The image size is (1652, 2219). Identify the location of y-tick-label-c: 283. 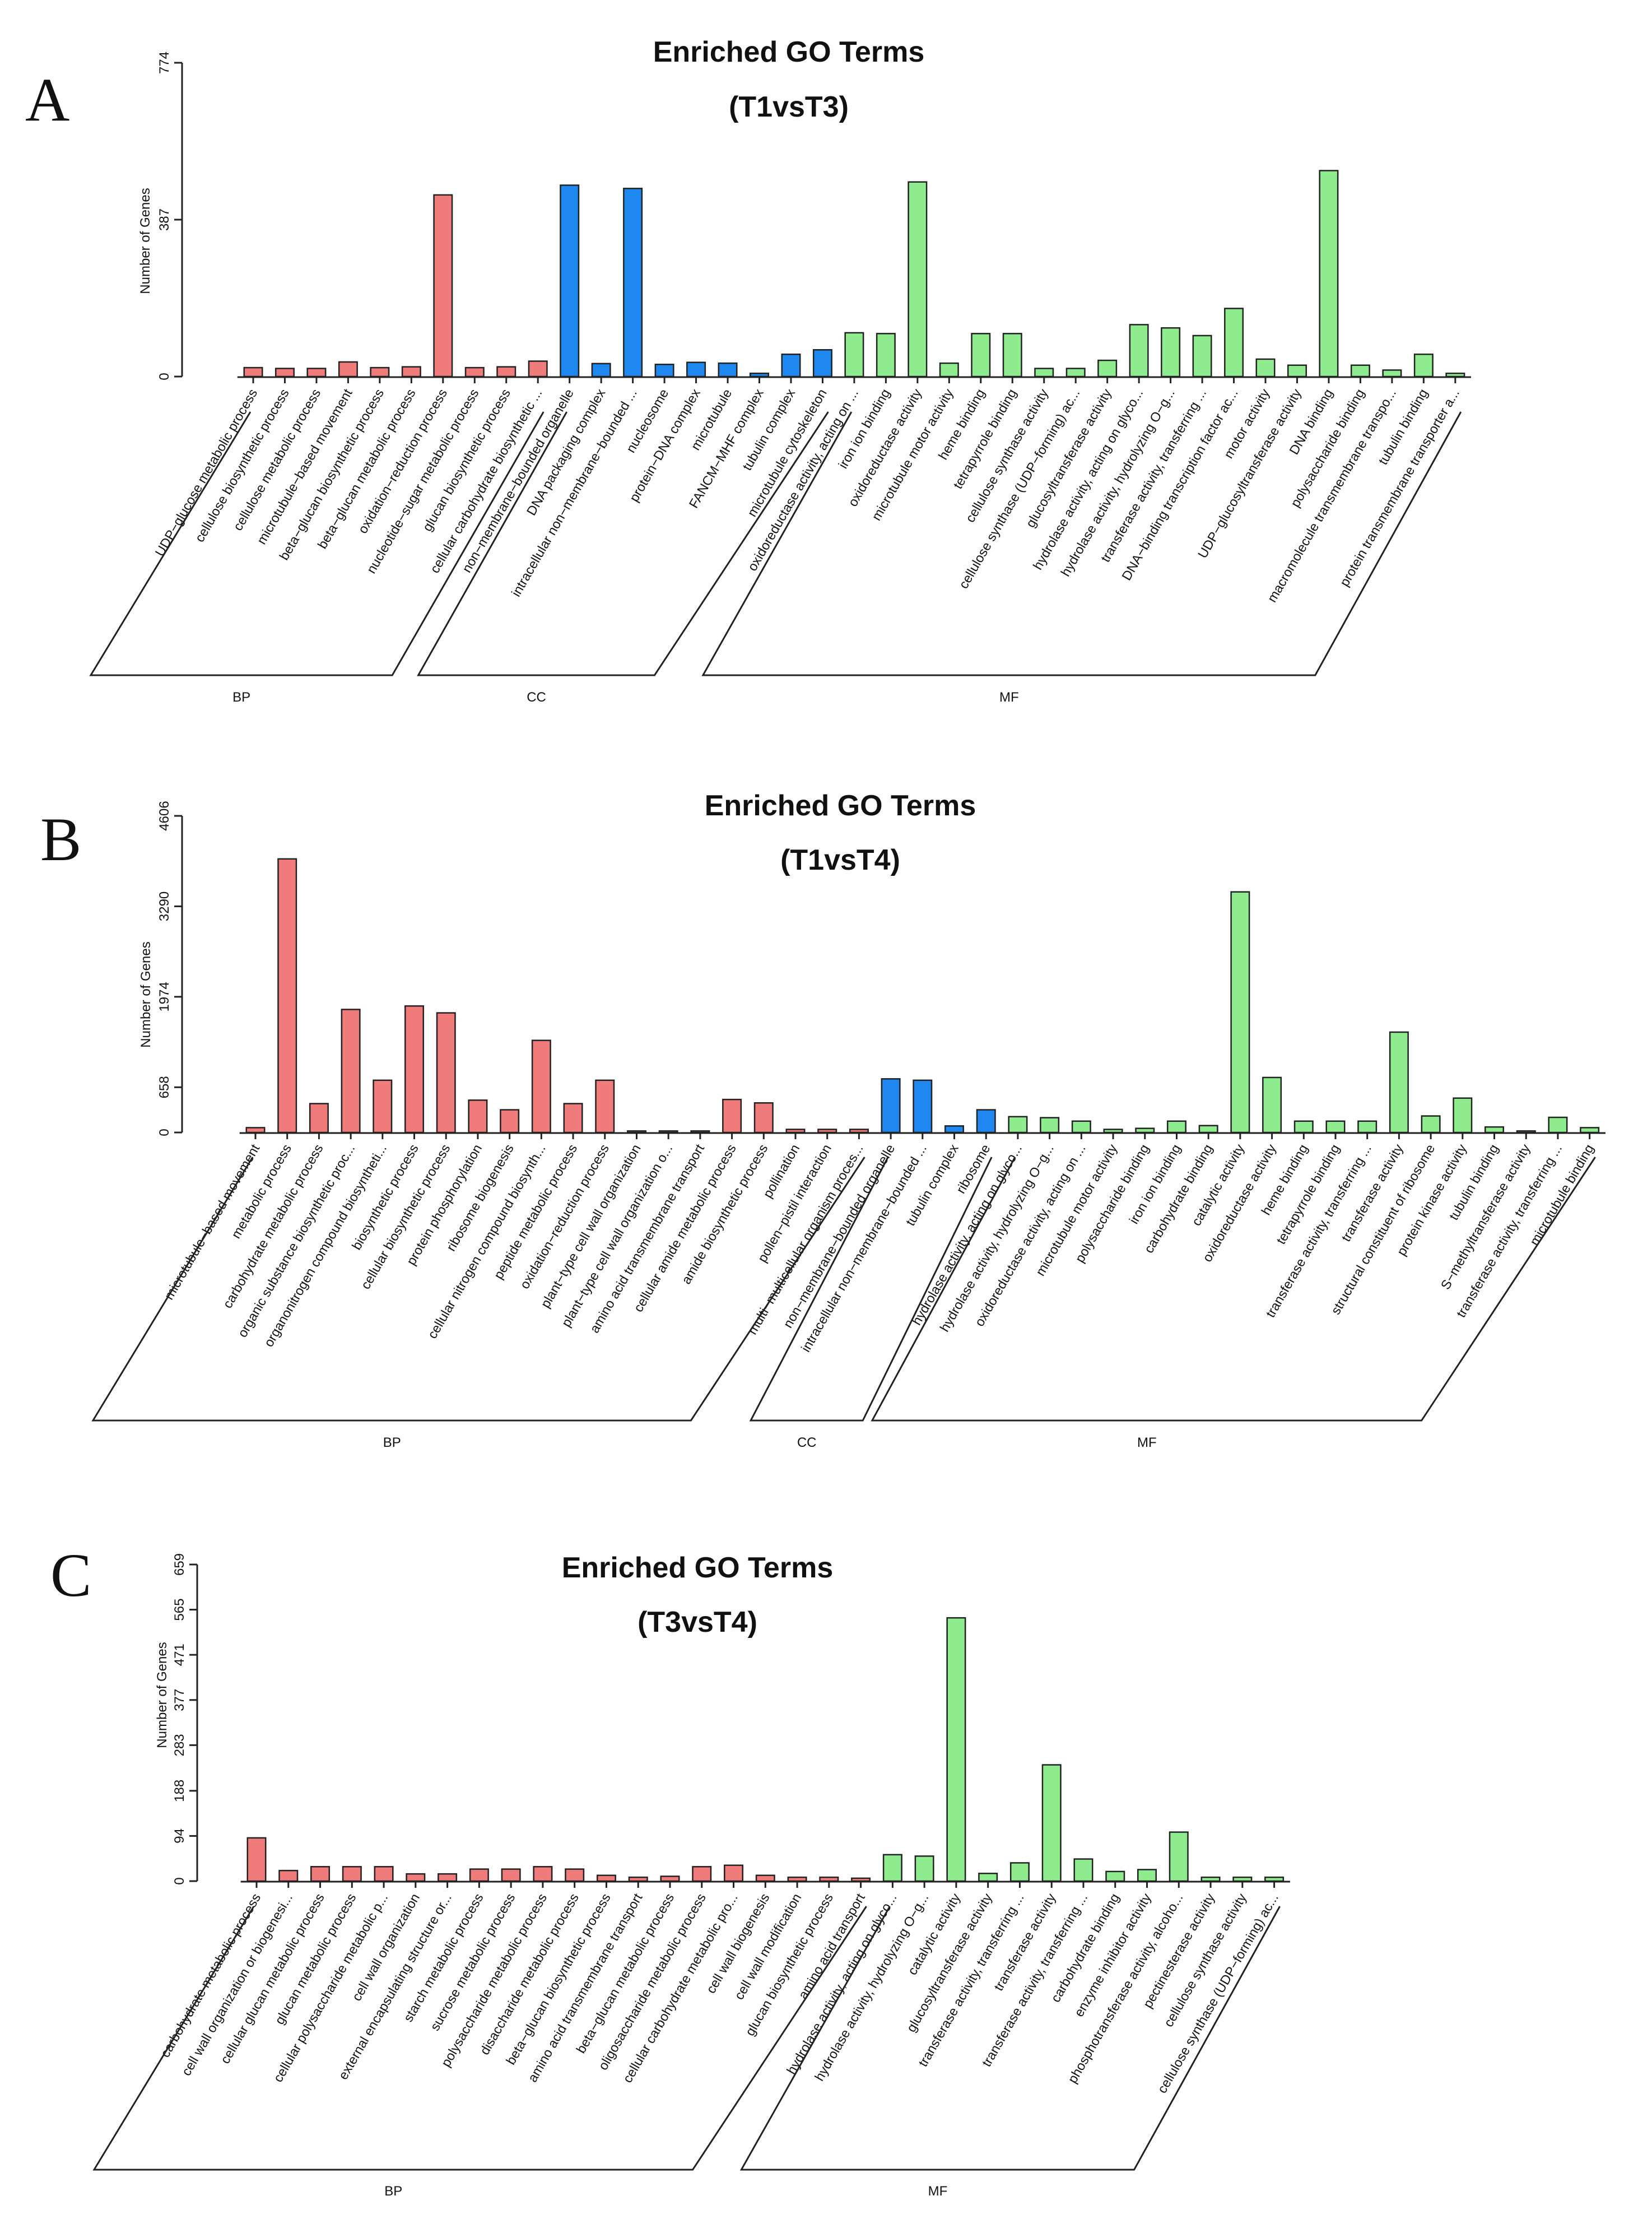
(180, 1745).